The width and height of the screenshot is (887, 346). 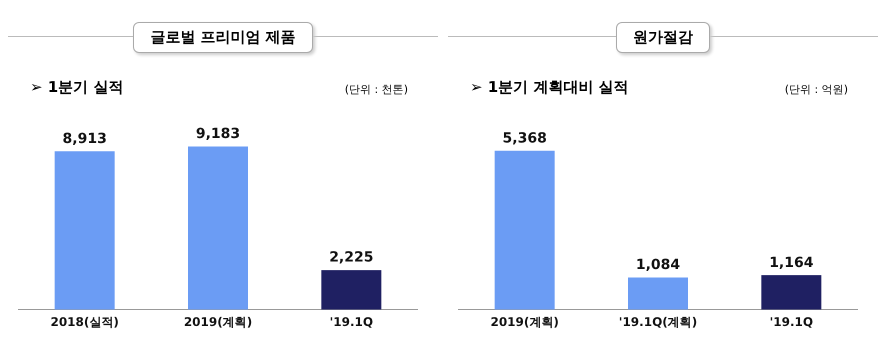 What do you see at coordinates (77, 87) in the screenshot?
I see `chart-subtitle: ➢ 1분기 실적` at bounding box center [77, 87].